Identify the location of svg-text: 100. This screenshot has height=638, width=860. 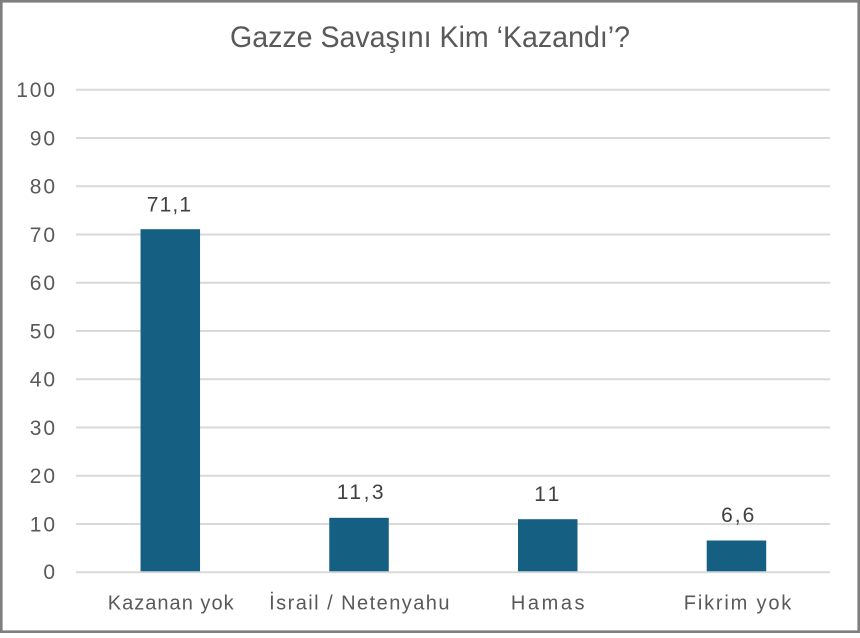
(35, 90).